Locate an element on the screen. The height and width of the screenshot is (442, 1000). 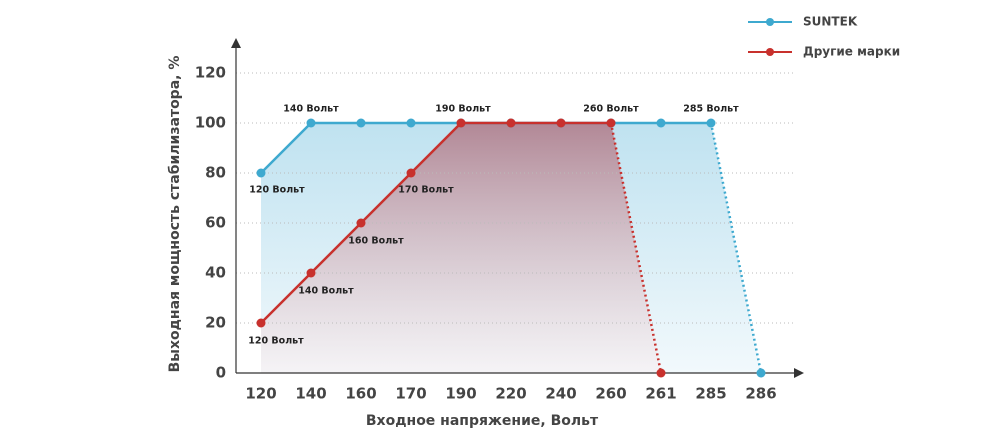
y-tick-label: 80 is located at coordinates (215, 173).